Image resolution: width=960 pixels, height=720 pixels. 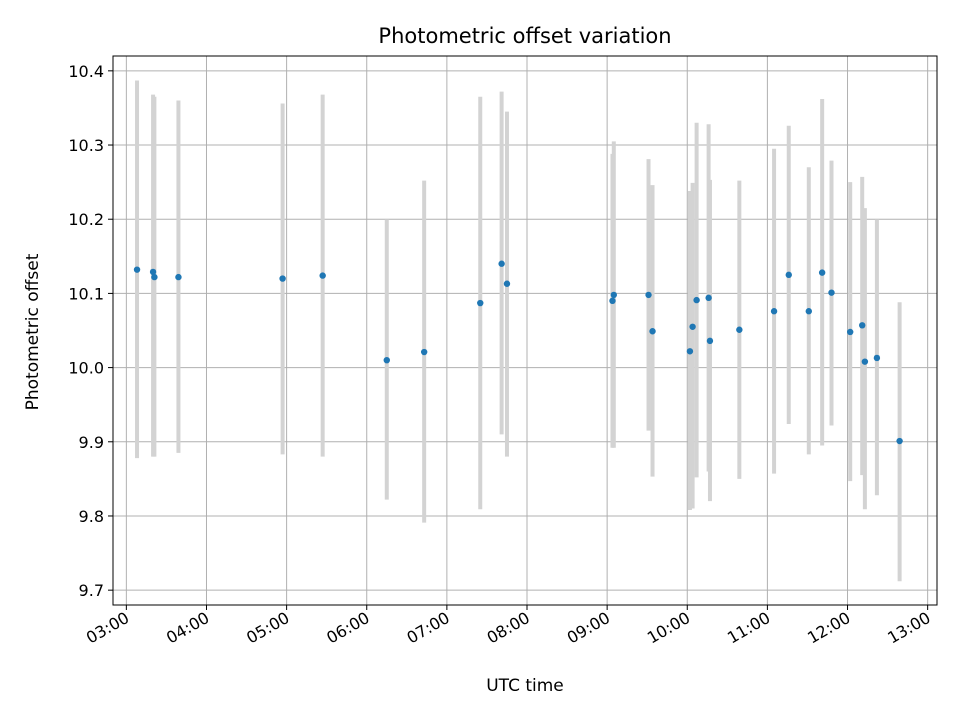 I want to click on y-axis-label: Photometric offset, so click(x=33, y=331).